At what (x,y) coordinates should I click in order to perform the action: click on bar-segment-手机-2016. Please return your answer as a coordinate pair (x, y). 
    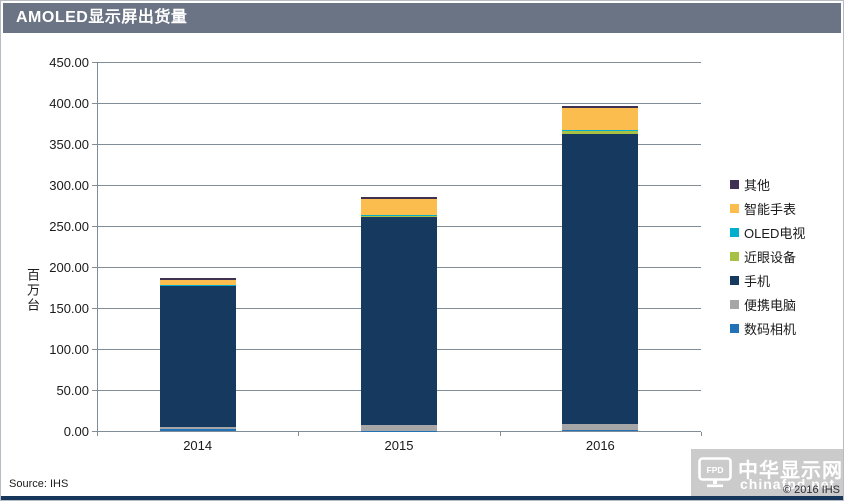
    Looking at the image, I should click on (600, 279).